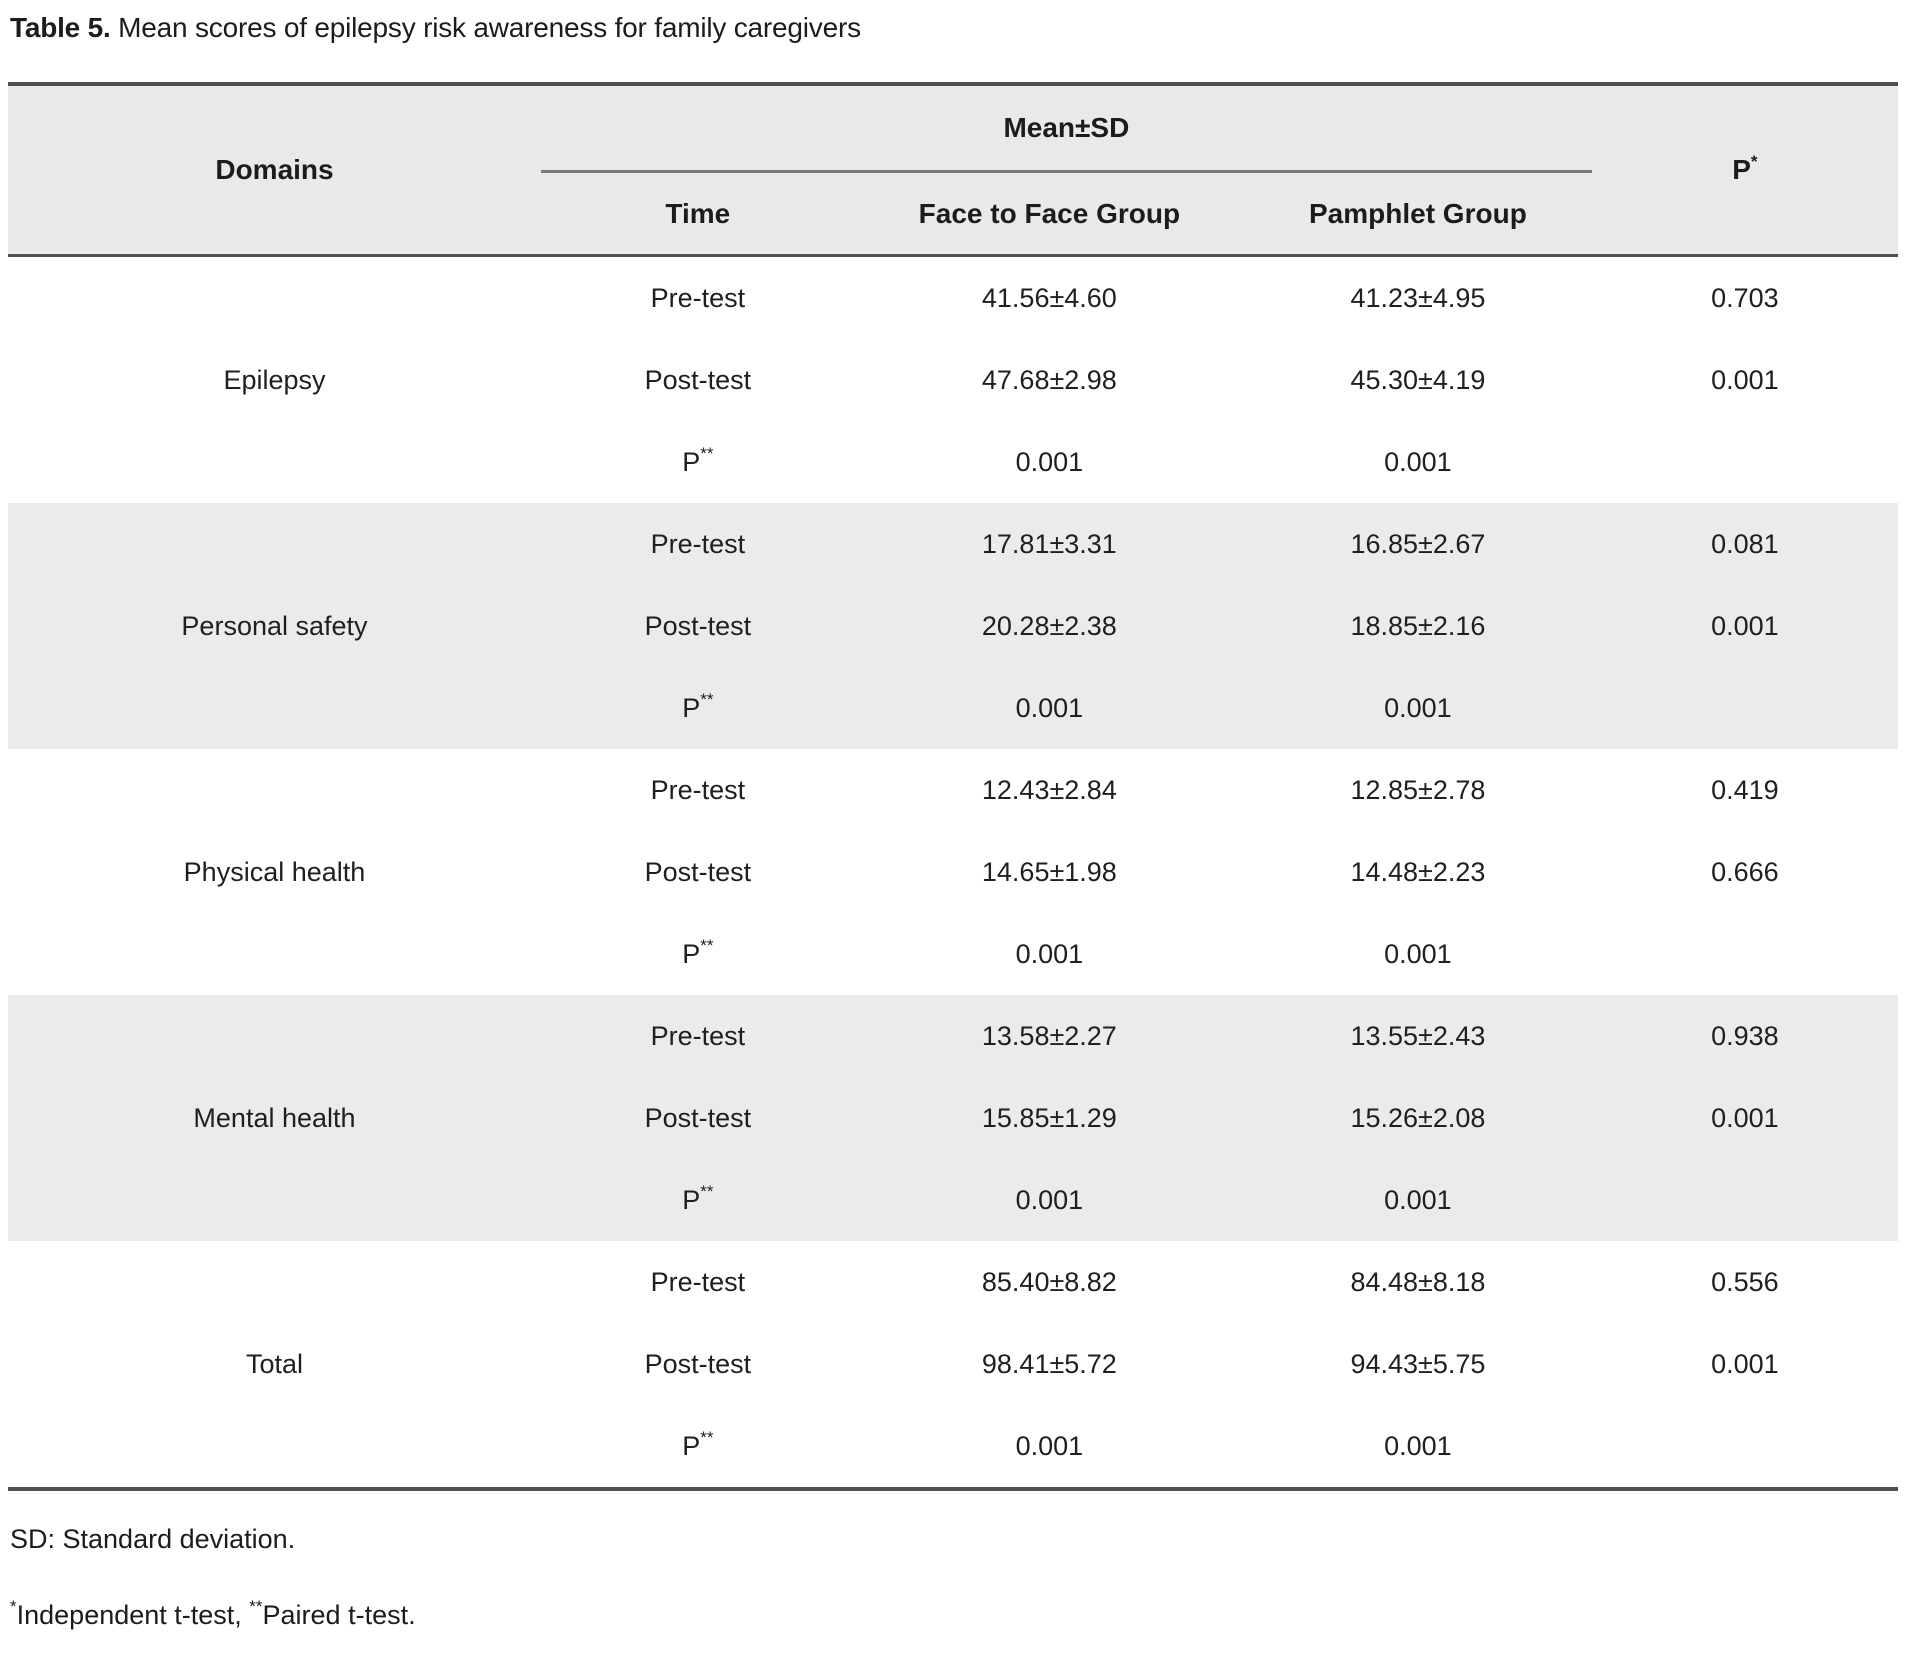  I want to click on table-row: Total Pre-test 85.40±8.82 84.48±8.18 0.556, so click(953, 1310).